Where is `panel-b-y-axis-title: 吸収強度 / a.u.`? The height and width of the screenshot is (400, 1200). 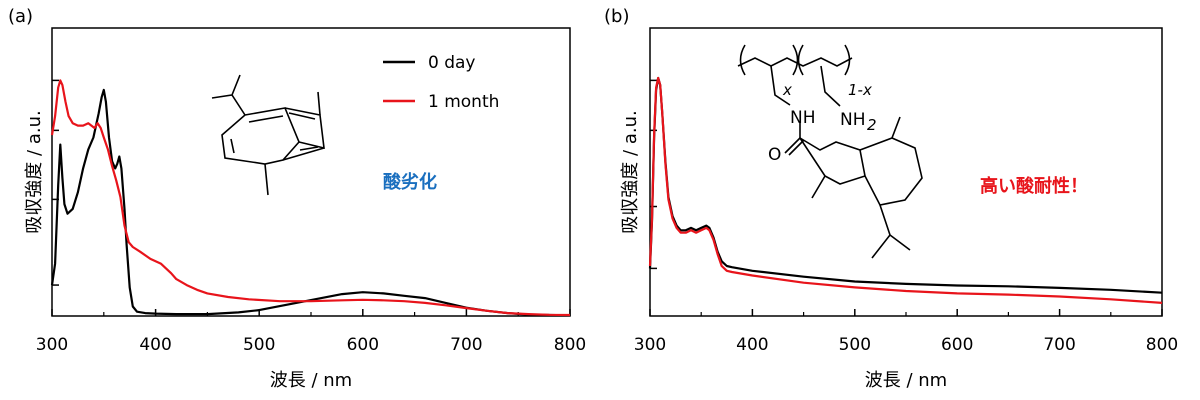
panel-b-y-axis-title: 吸収強度 / a.u. is located at coordinates (630, 171).